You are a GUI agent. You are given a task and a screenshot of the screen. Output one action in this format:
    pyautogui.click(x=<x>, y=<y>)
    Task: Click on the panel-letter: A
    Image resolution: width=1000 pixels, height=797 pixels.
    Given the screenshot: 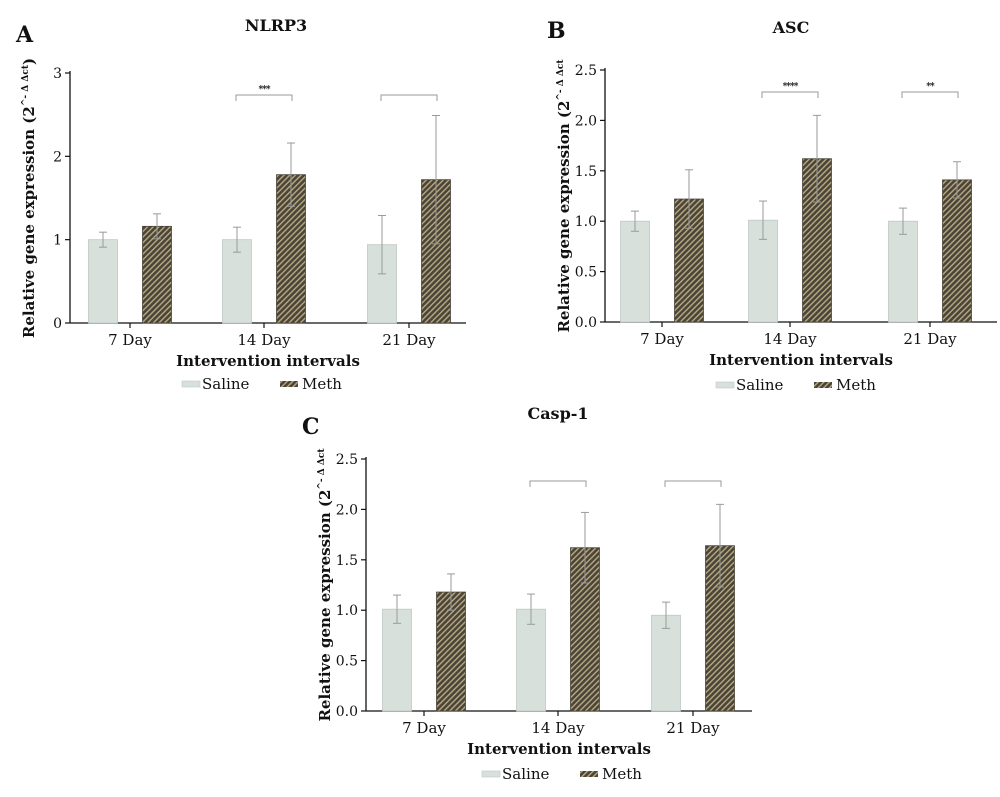 What is the action you would take?
    pyautogui.click(x=24, y=35)
    